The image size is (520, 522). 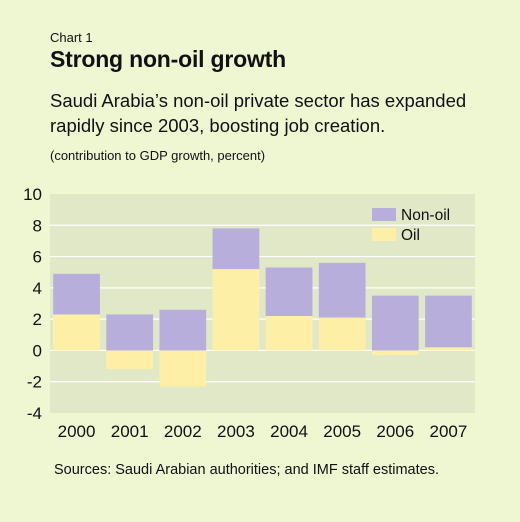 I want to click on y-tick-label: 8, so click(x=37, y=225).